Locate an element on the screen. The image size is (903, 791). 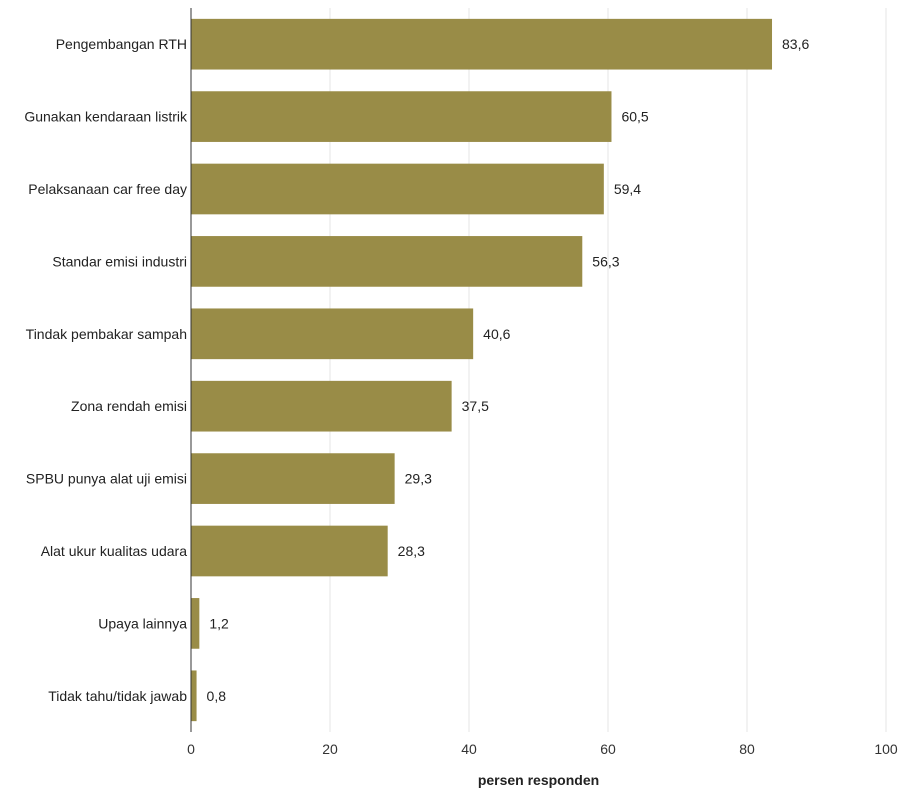
category-label: Zona rendah emisi is located at coordinates (129, 406).